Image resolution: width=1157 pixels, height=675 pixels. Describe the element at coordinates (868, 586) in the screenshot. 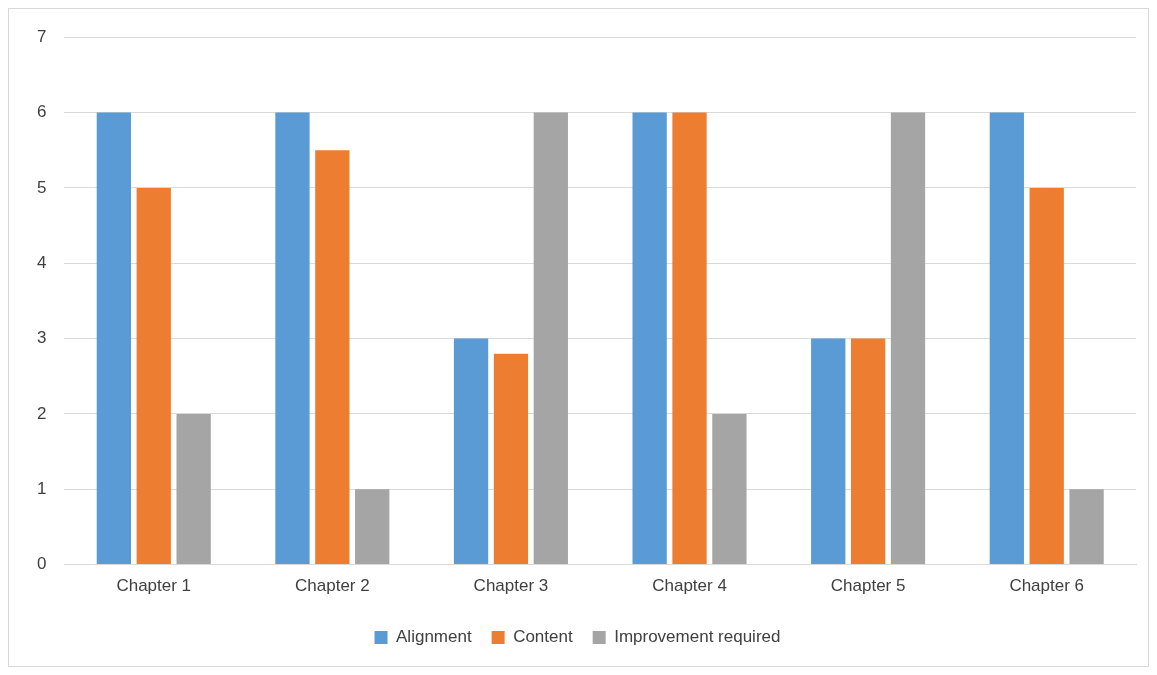

I see `x-tick-label: Chapter 5` at that location.